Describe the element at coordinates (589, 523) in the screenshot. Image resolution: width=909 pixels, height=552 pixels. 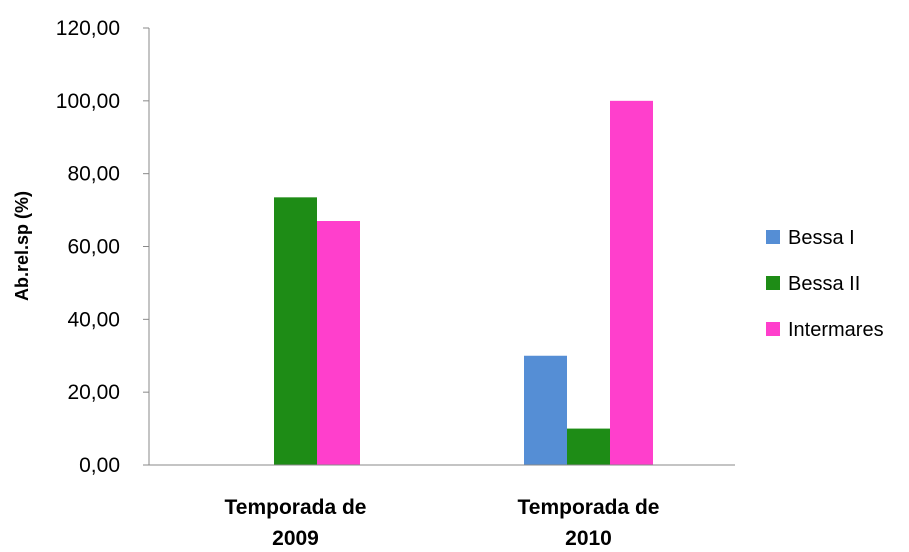
I see `x-tick-label: Temporada de 2010` at that location.